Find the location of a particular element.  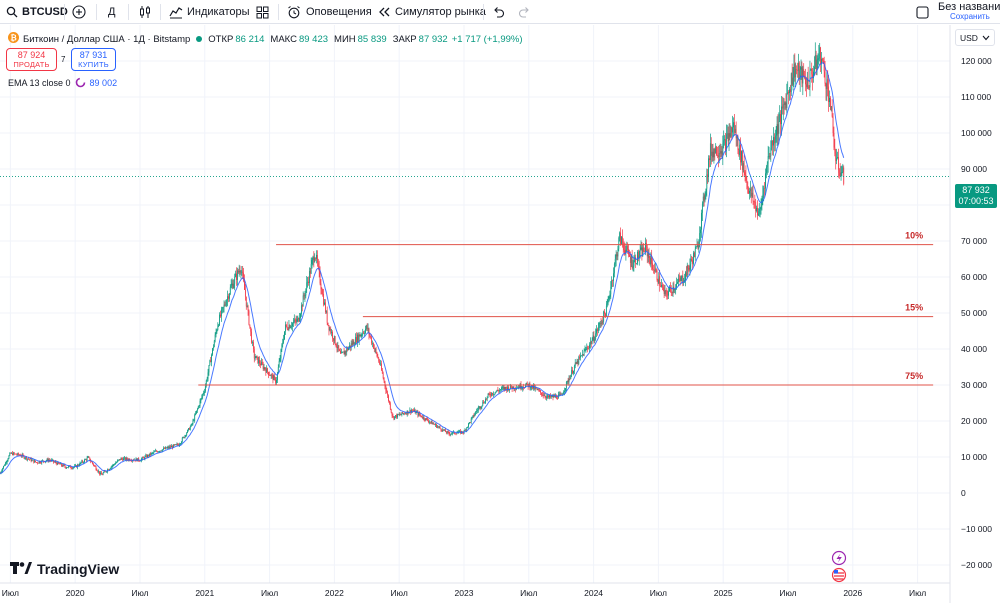

low-label: МИН is located at coordinates (345, 39).